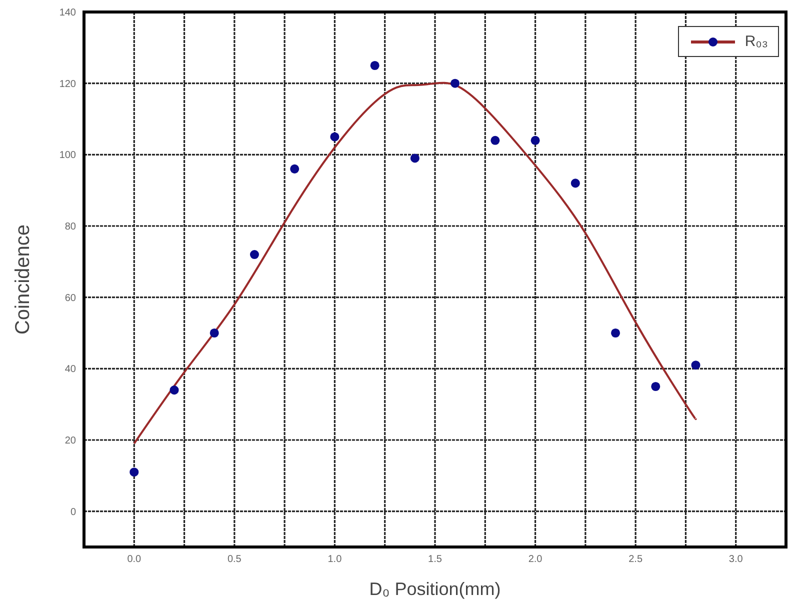 The height and width of the screenshot is (613, 801). Describe the element at coordinates (67, 13) in the screenshot. I see `y-tick-label: 140` at that location.